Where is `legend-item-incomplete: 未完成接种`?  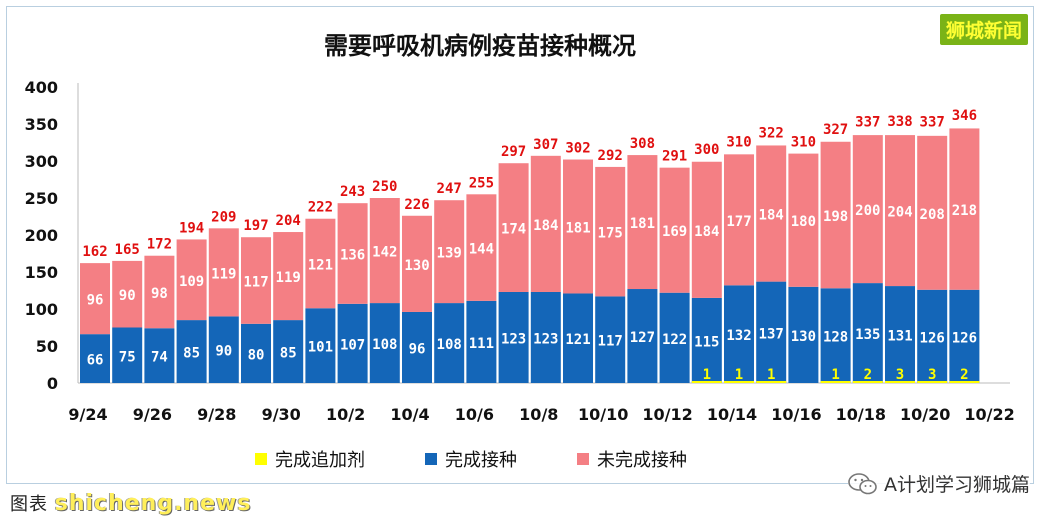 legend-item-incomplete: 未完成接种 is located at coordinates (632, 459).